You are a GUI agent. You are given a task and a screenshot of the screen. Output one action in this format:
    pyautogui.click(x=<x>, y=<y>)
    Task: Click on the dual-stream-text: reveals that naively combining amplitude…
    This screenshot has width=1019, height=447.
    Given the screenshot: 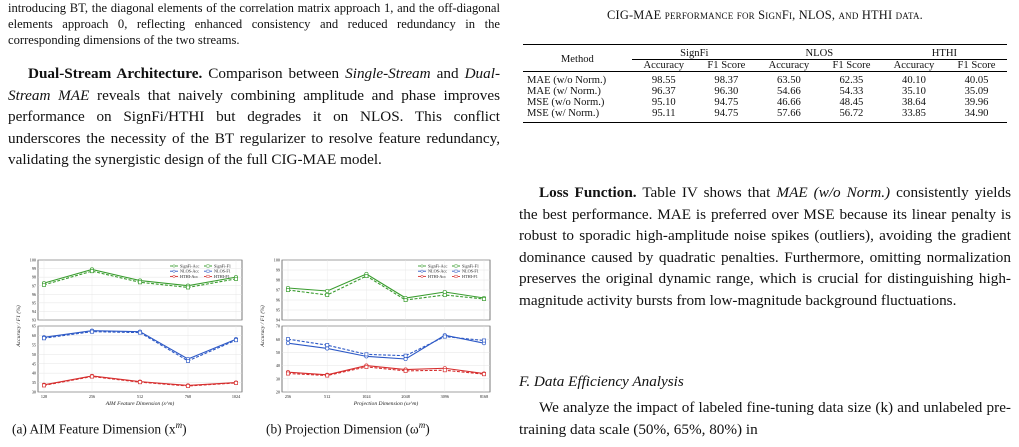 What is the action you would take?
    pyautogui.click(x=254, y=127)
    